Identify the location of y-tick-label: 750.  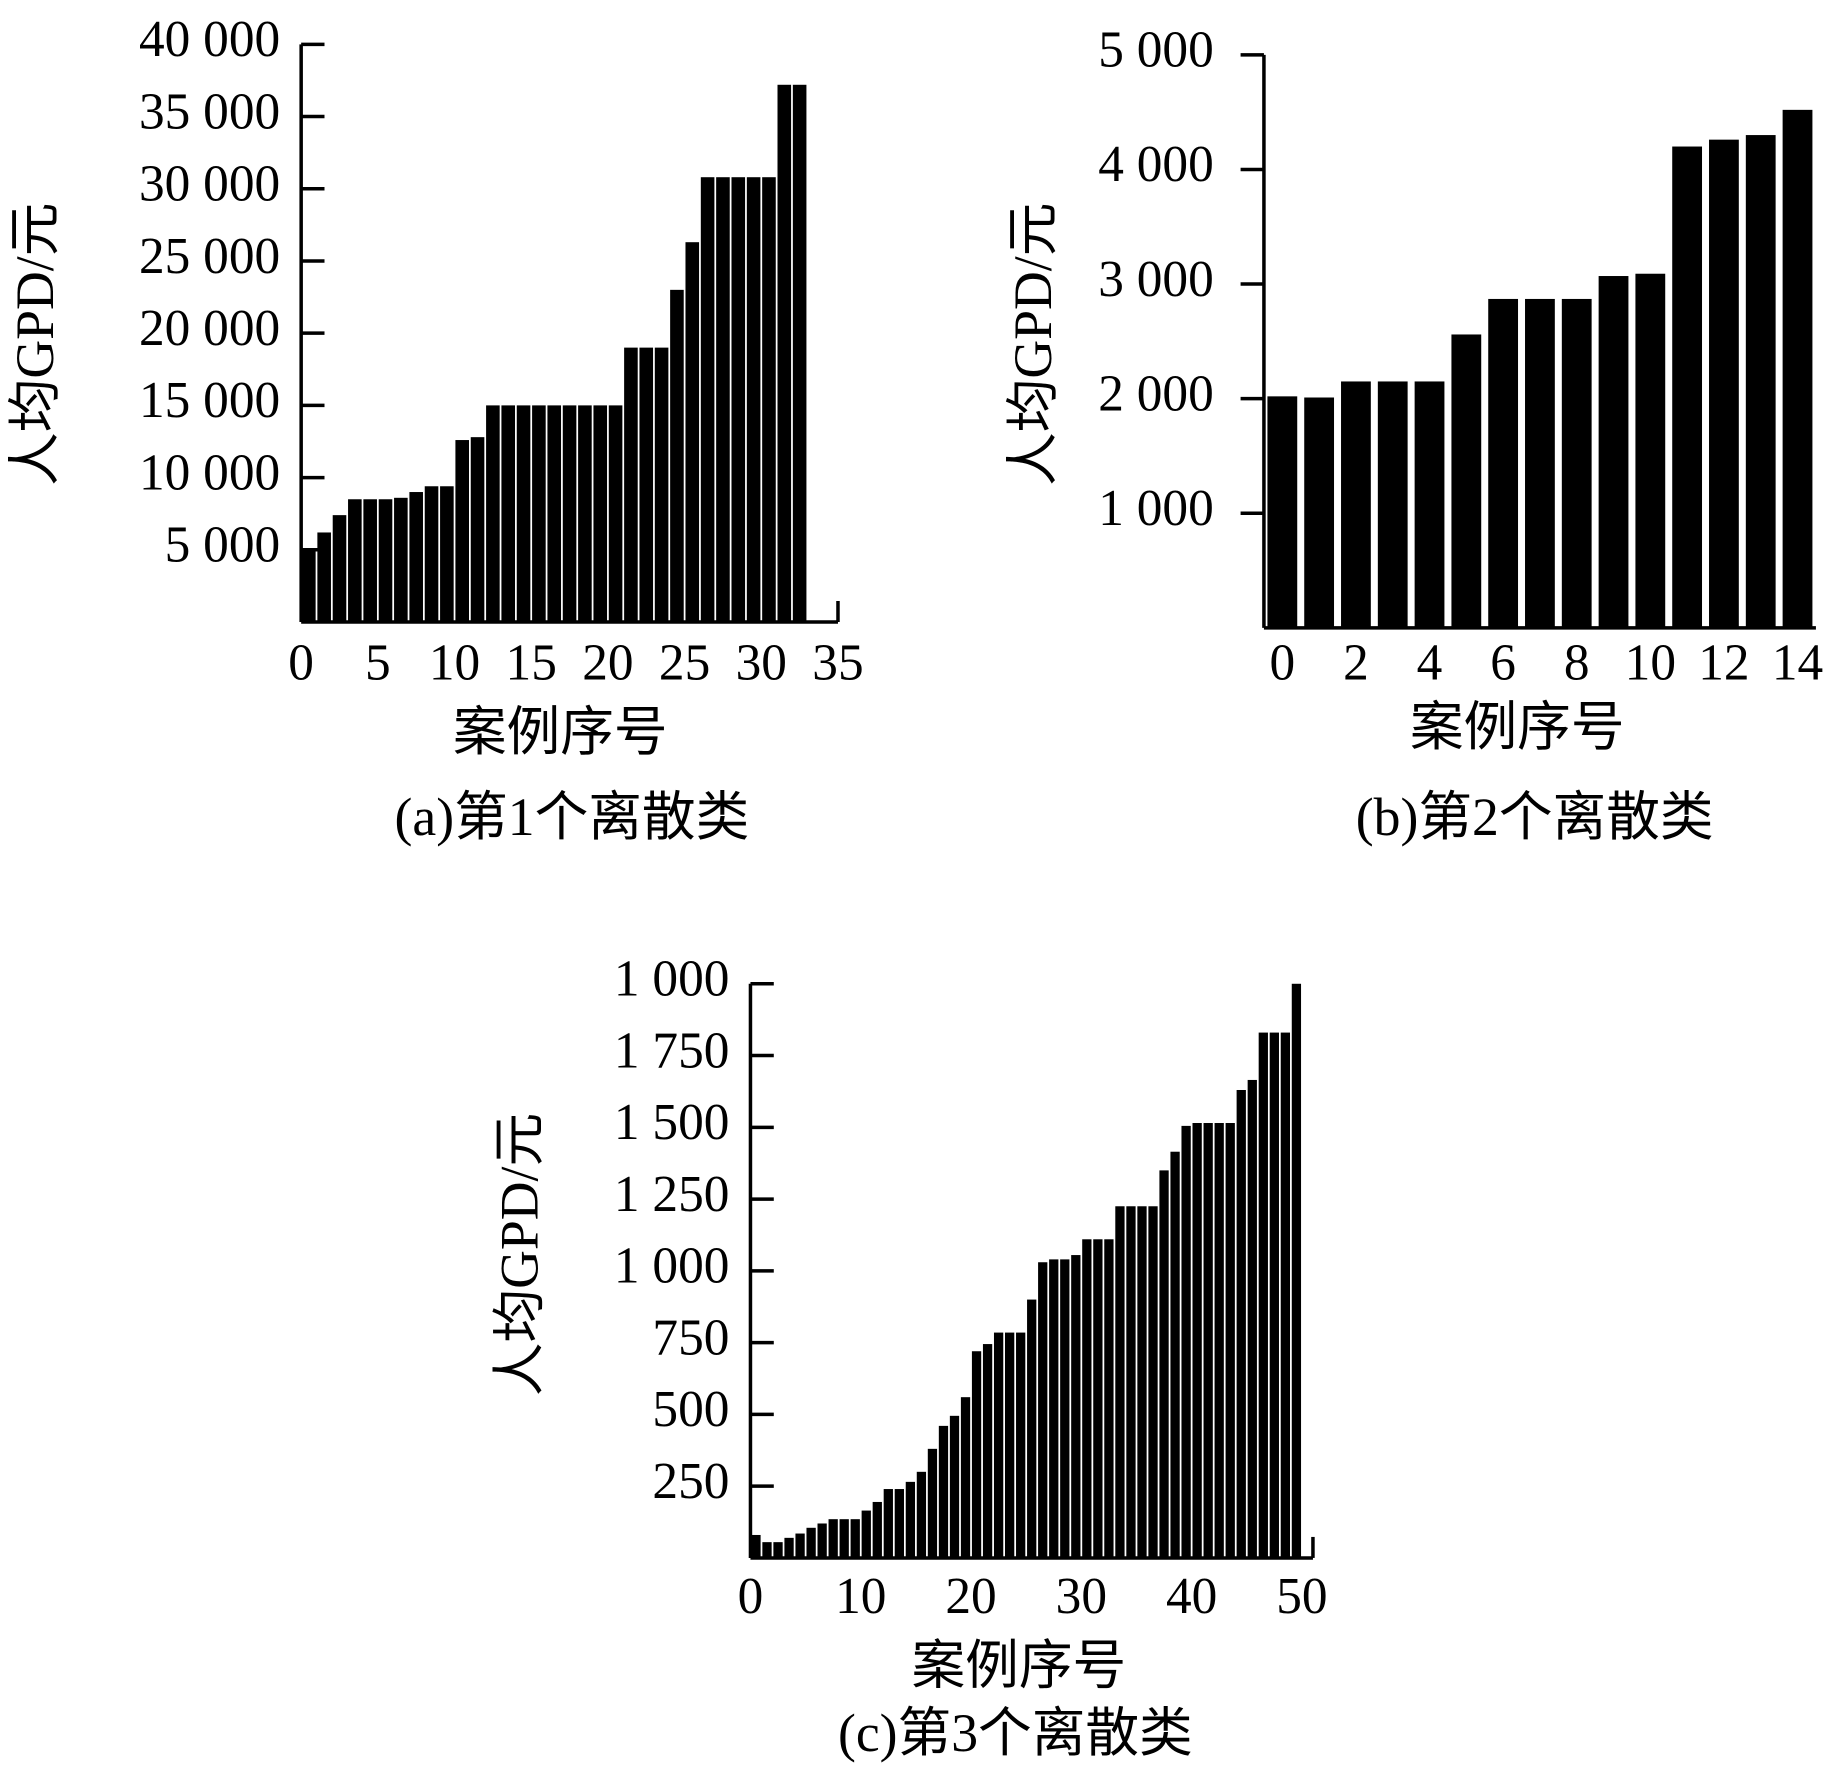
(690, 1337).